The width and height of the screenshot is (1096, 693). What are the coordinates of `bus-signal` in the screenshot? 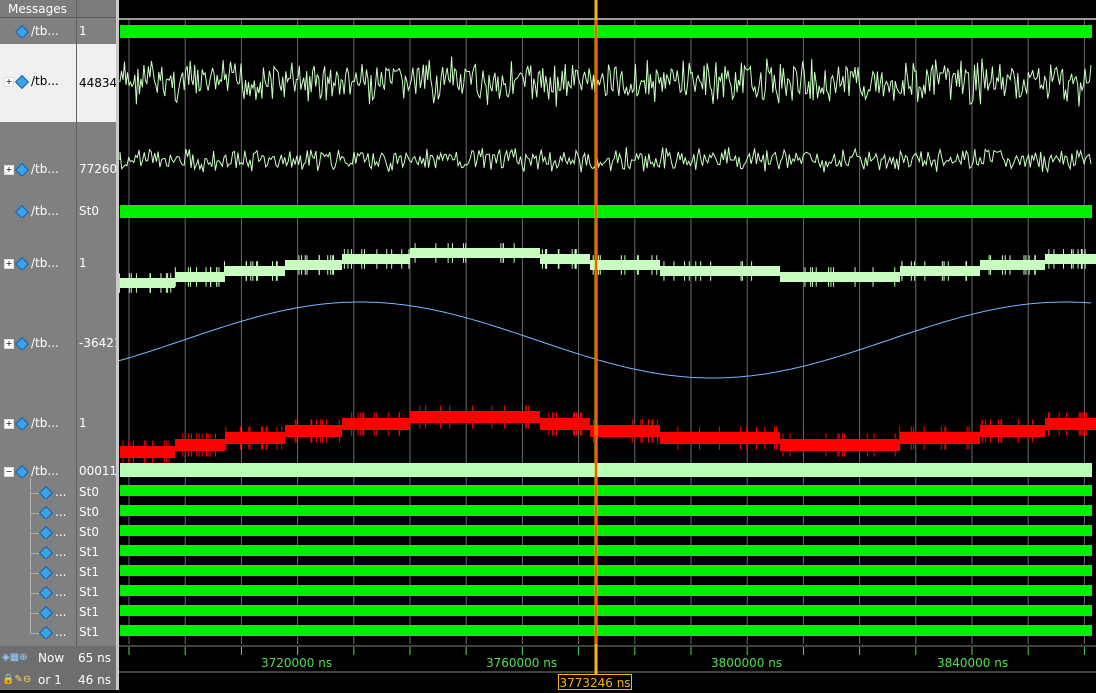 It's located at (606, 470).